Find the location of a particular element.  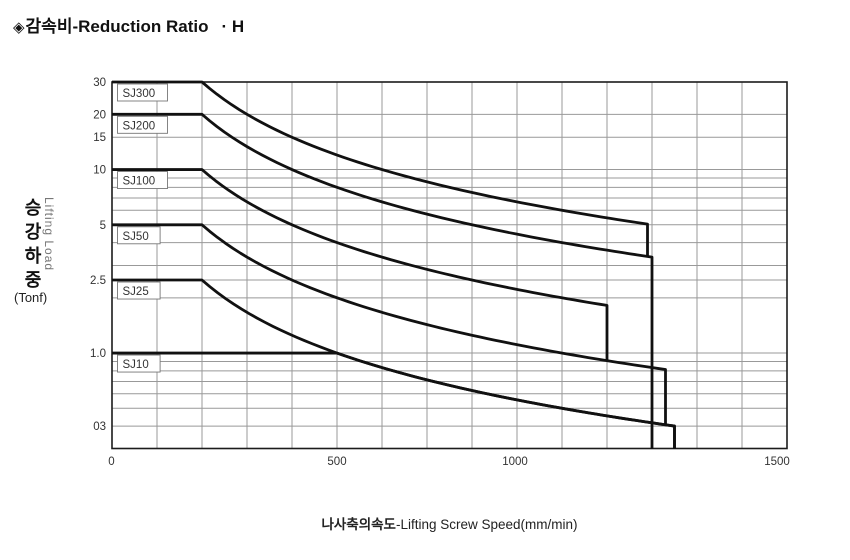

x-axis-title-korean: 나사축의속도 is located at coordinates (358, 524).